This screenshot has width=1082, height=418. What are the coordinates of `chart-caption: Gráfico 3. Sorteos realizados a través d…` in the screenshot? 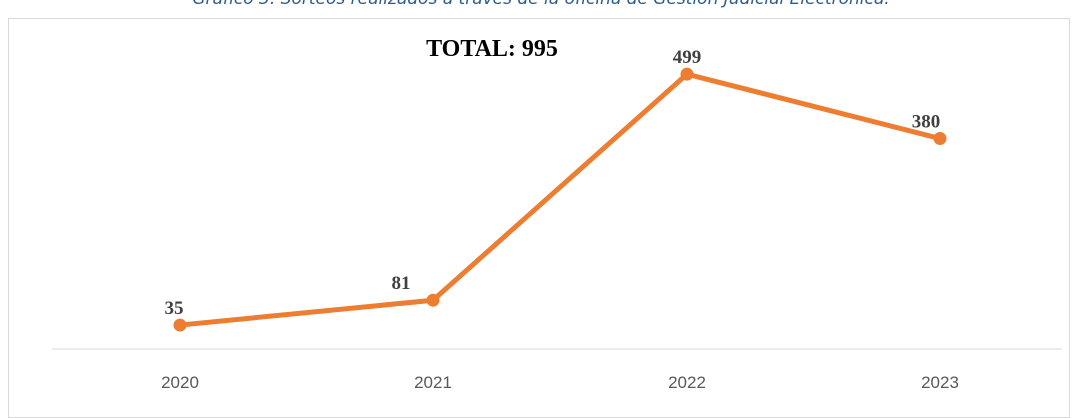 It's located at (541, 4).